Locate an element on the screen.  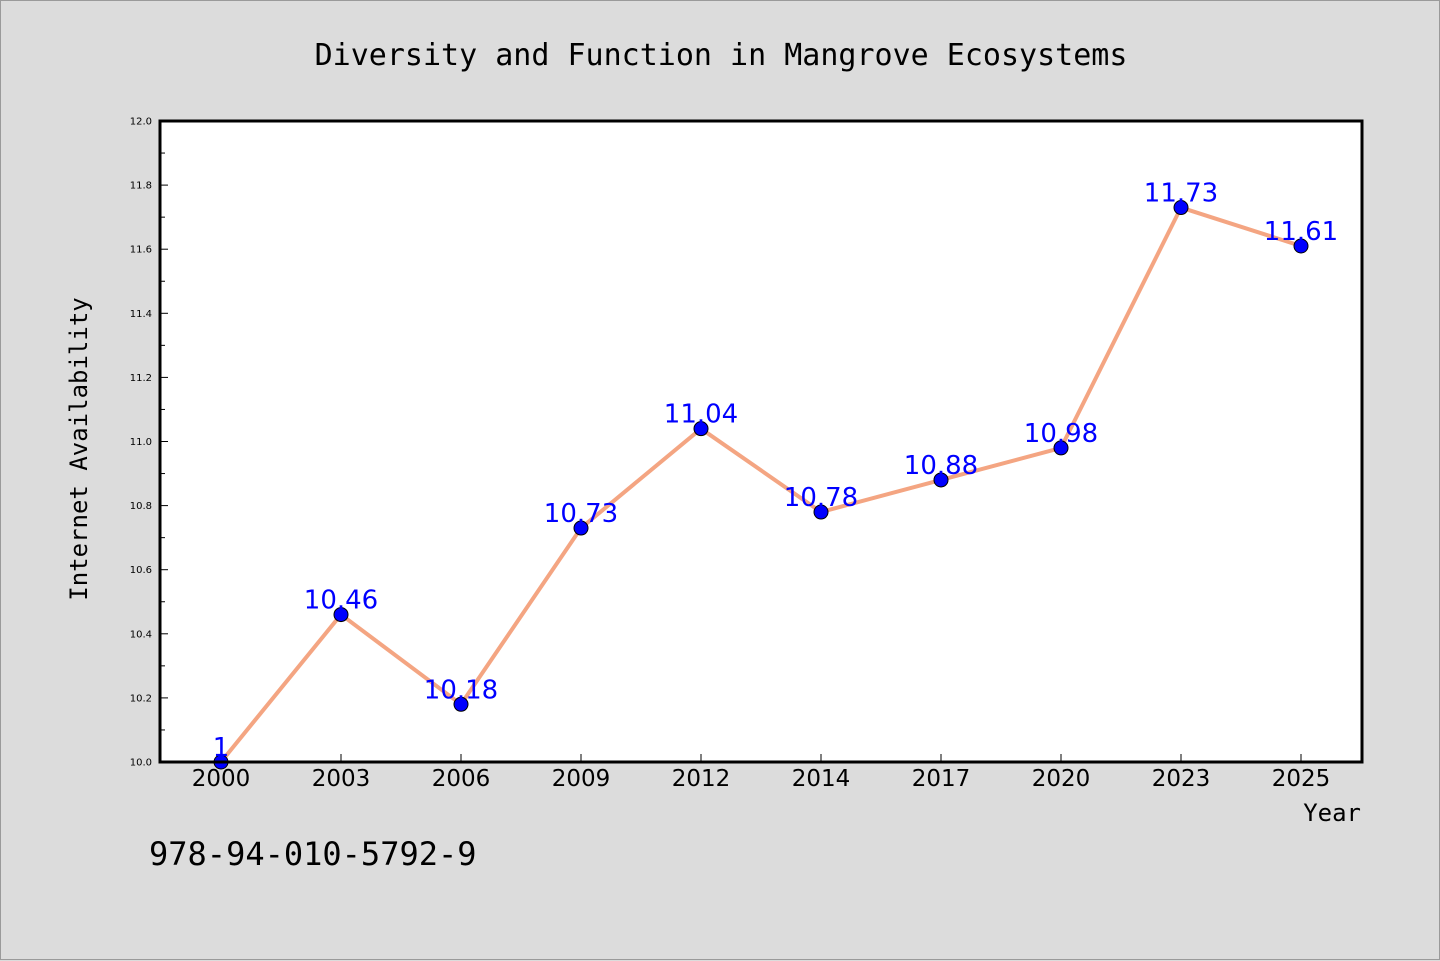
y-tick-label: 10.0 is located at coordinates (141, 763).